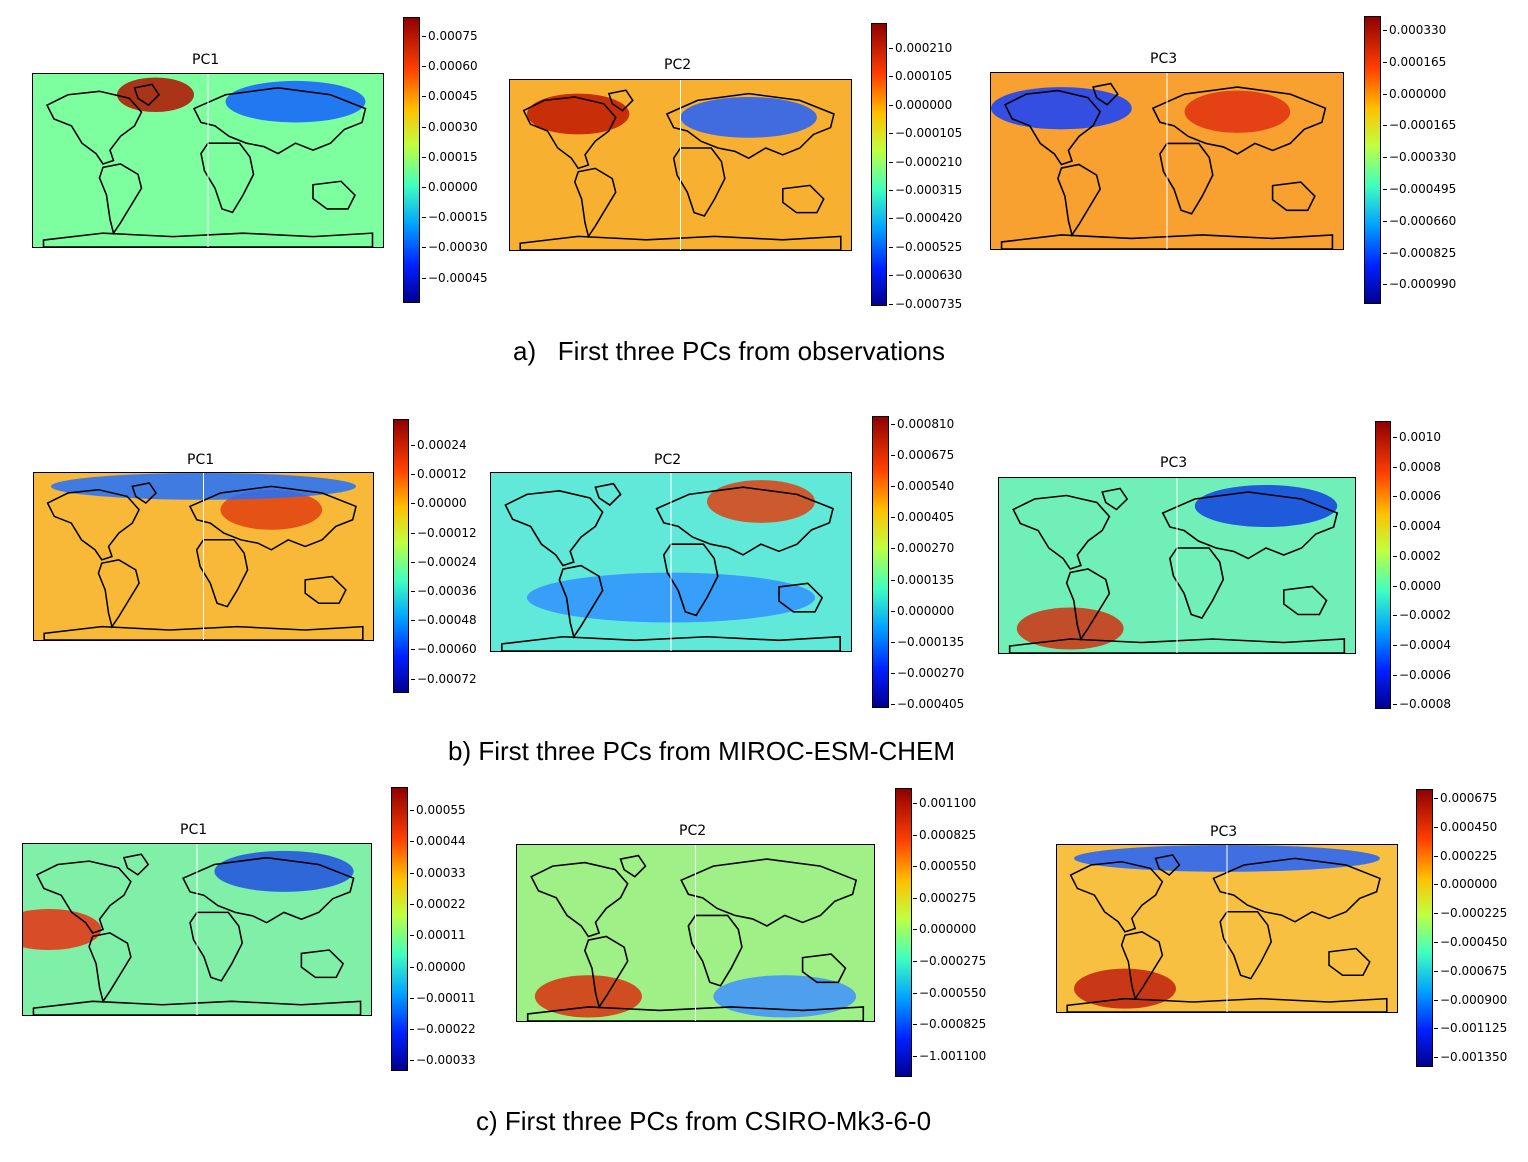  I want to click on colorbar-tick-label: 0.00000, so click(438, 966).